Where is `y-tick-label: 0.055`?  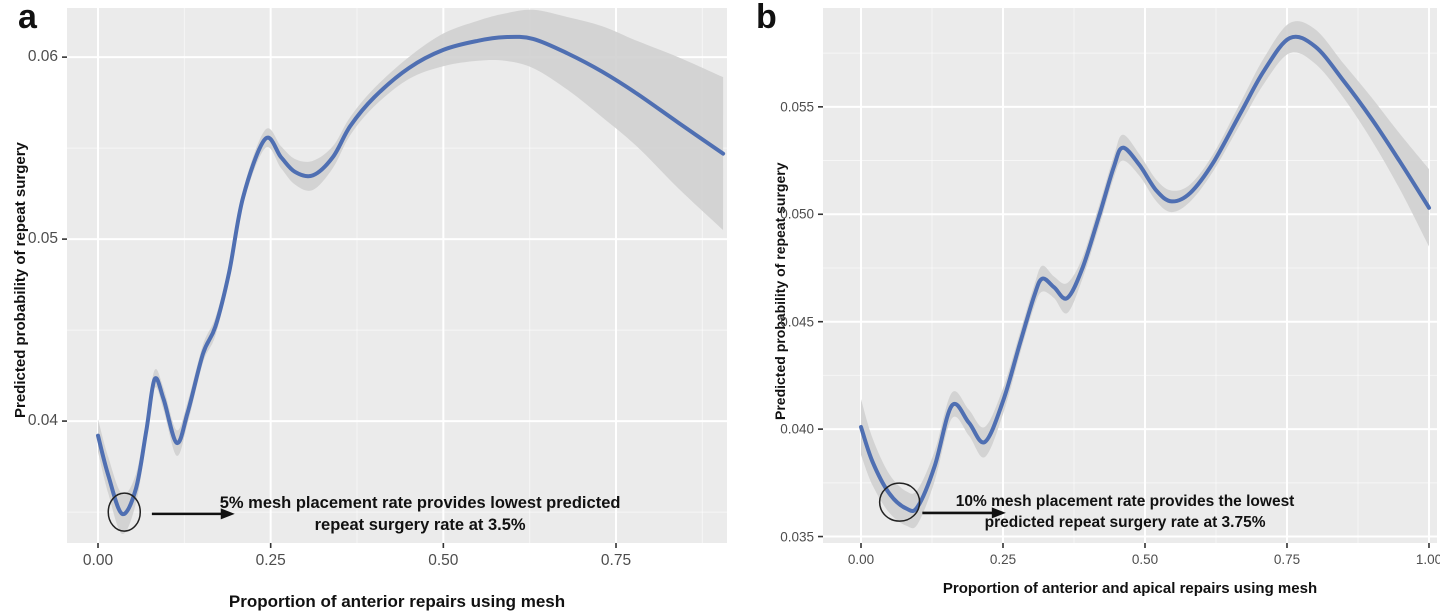 y-tick-label: 0.055 is located at coordinates (797, 107).